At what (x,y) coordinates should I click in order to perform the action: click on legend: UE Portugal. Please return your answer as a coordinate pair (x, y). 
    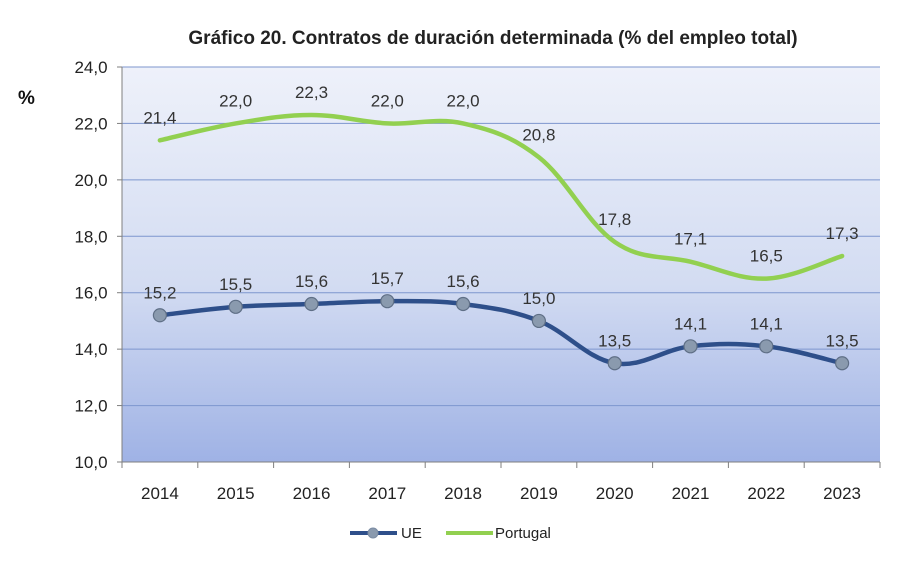
    Looking at the image, I should click on (450, 533).